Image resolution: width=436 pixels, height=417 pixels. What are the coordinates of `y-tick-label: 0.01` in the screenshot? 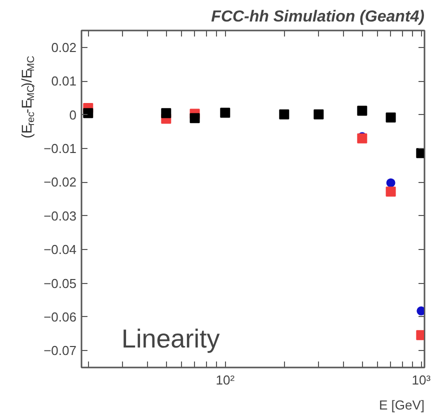 It's located at (64, 81).